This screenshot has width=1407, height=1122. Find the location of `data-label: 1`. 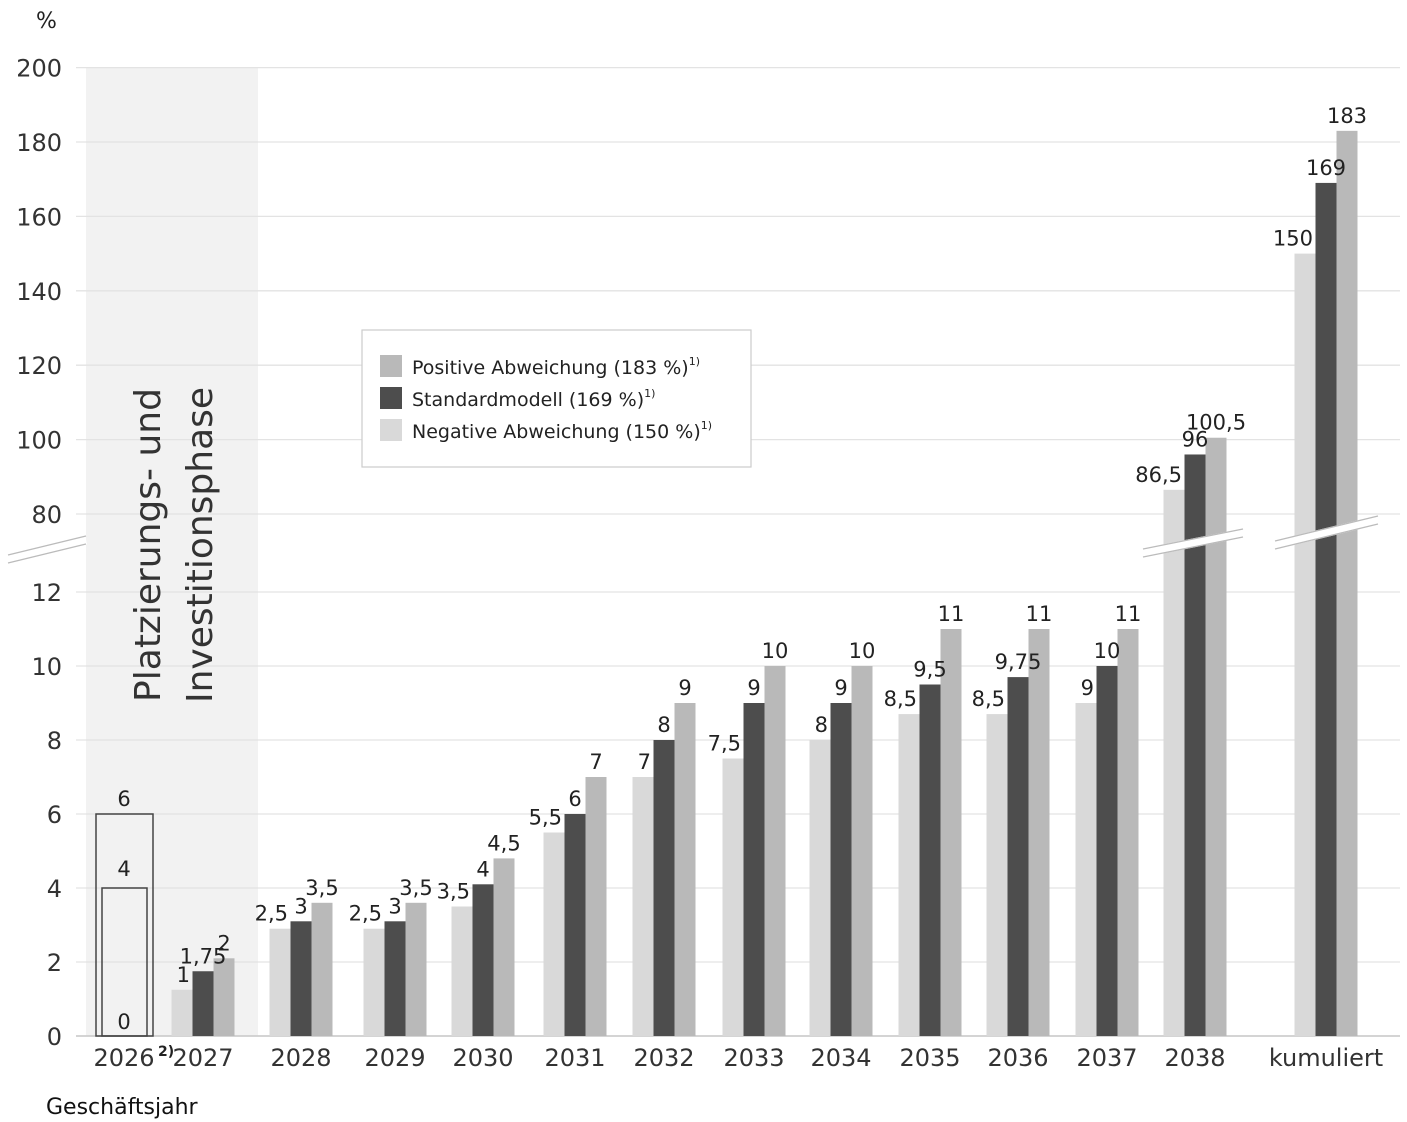

data-label: 1 is located at coordinates (183, 975).